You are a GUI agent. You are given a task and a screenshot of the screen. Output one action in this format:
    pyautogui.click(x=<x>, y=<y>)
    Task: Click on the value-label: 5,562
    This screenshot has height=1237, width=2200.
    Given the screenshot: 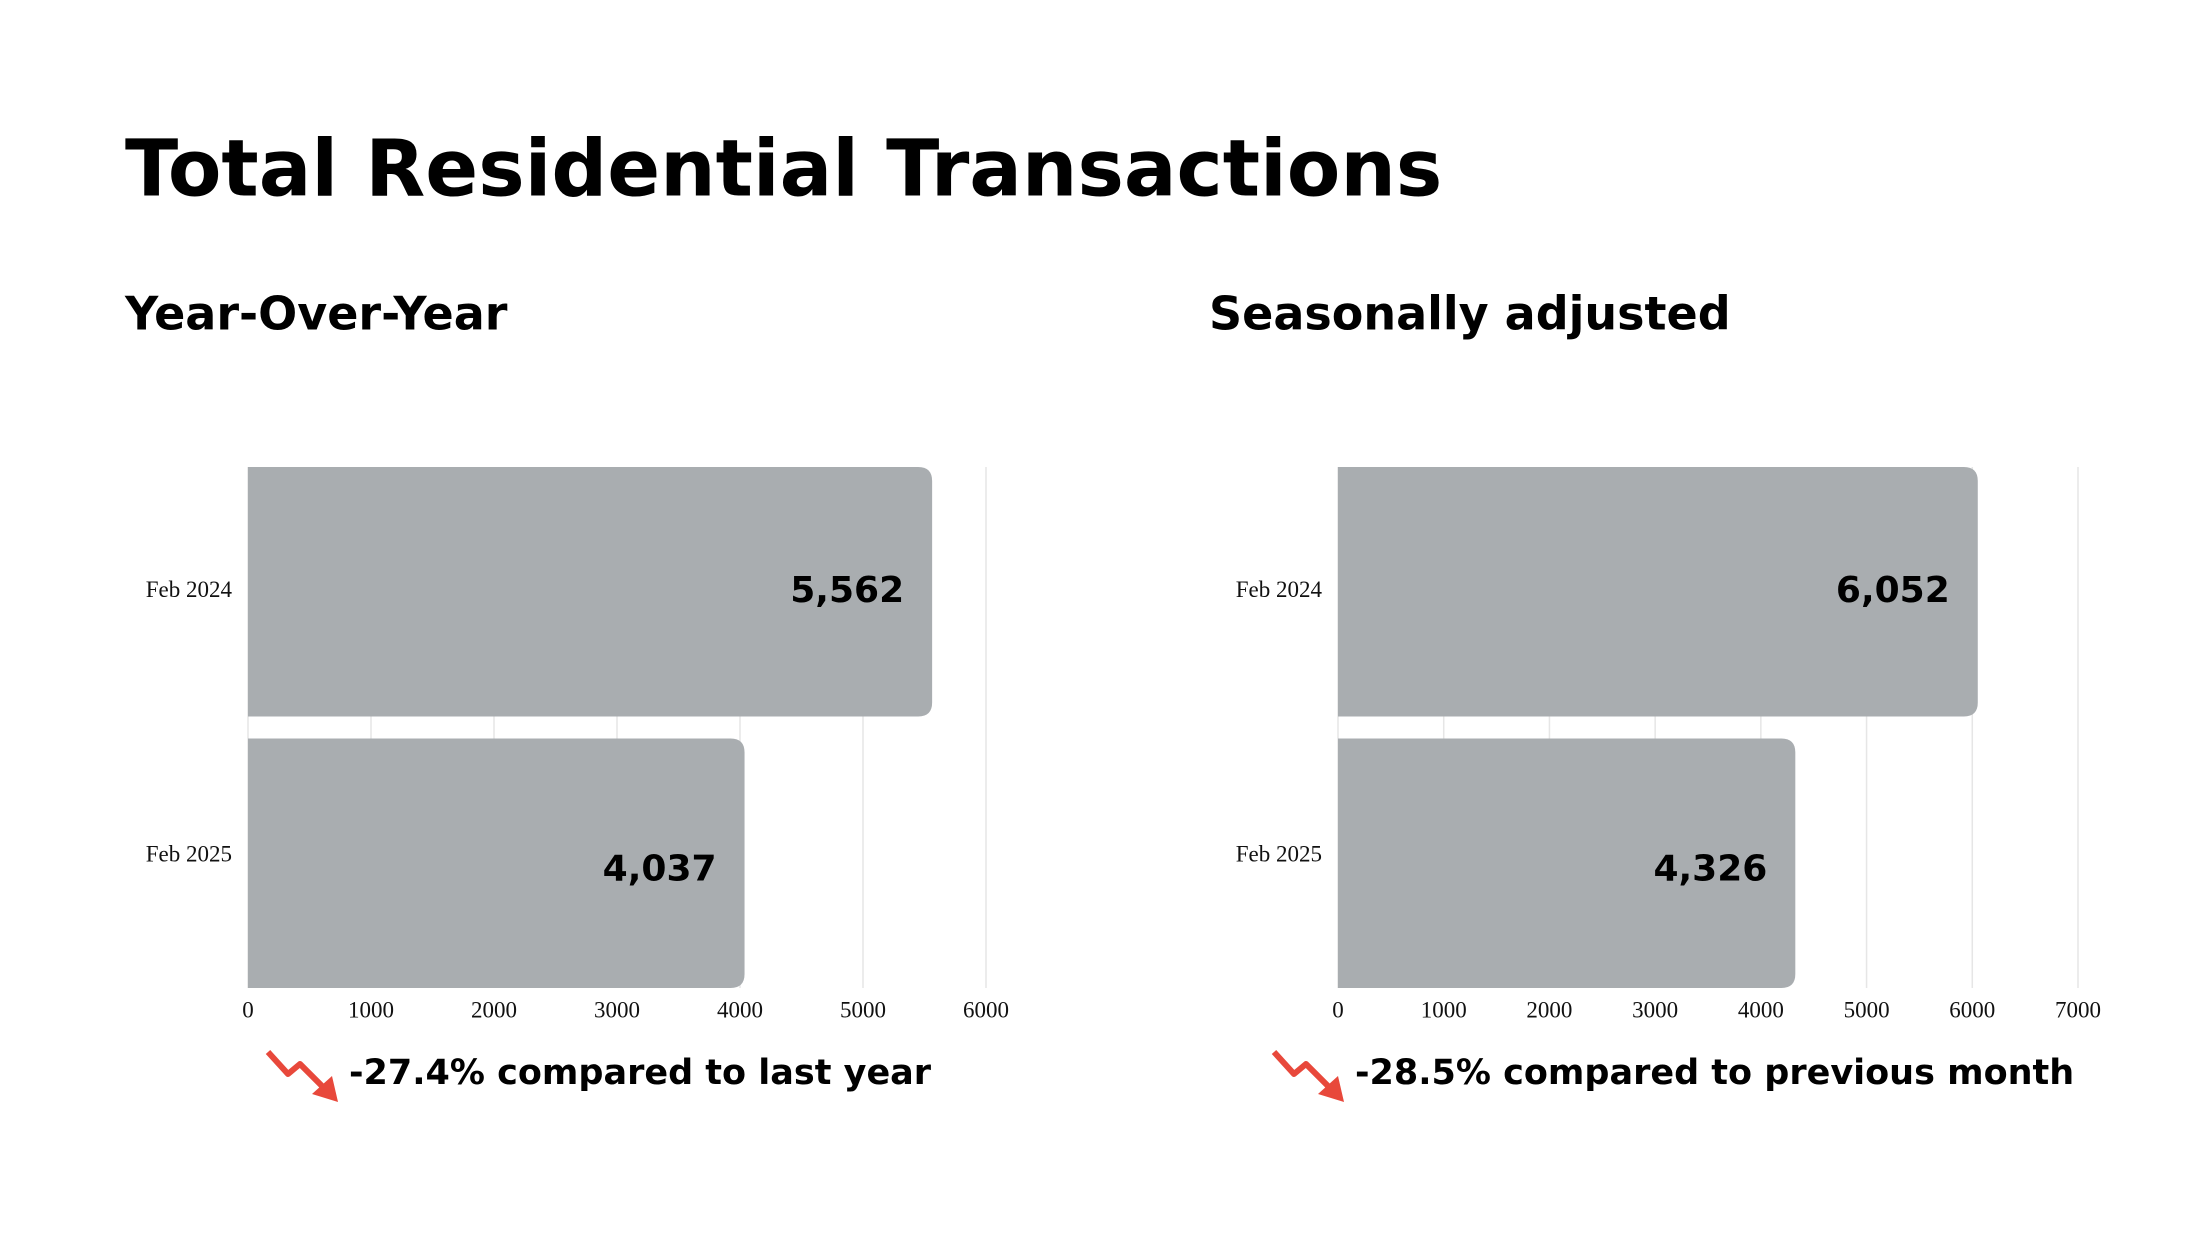 What is the action you would take?
    pyautogui.click(x=847, y=590)
    